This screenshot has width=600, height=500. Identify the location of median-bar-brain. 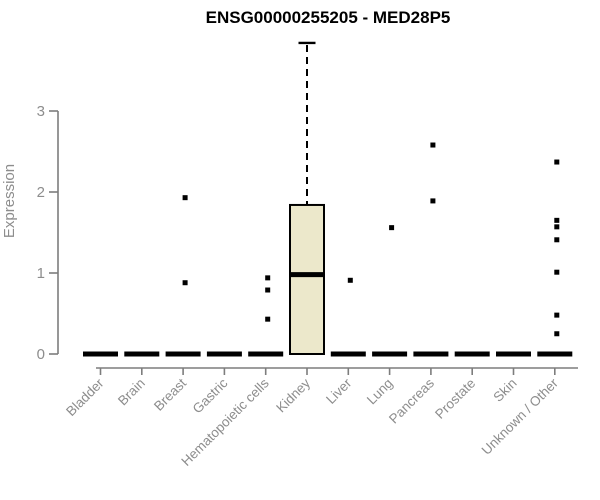
(142, 354).